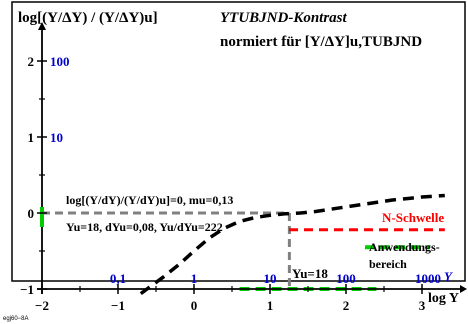  I want to click on x-axis-label: log Y, so click(443, 298).